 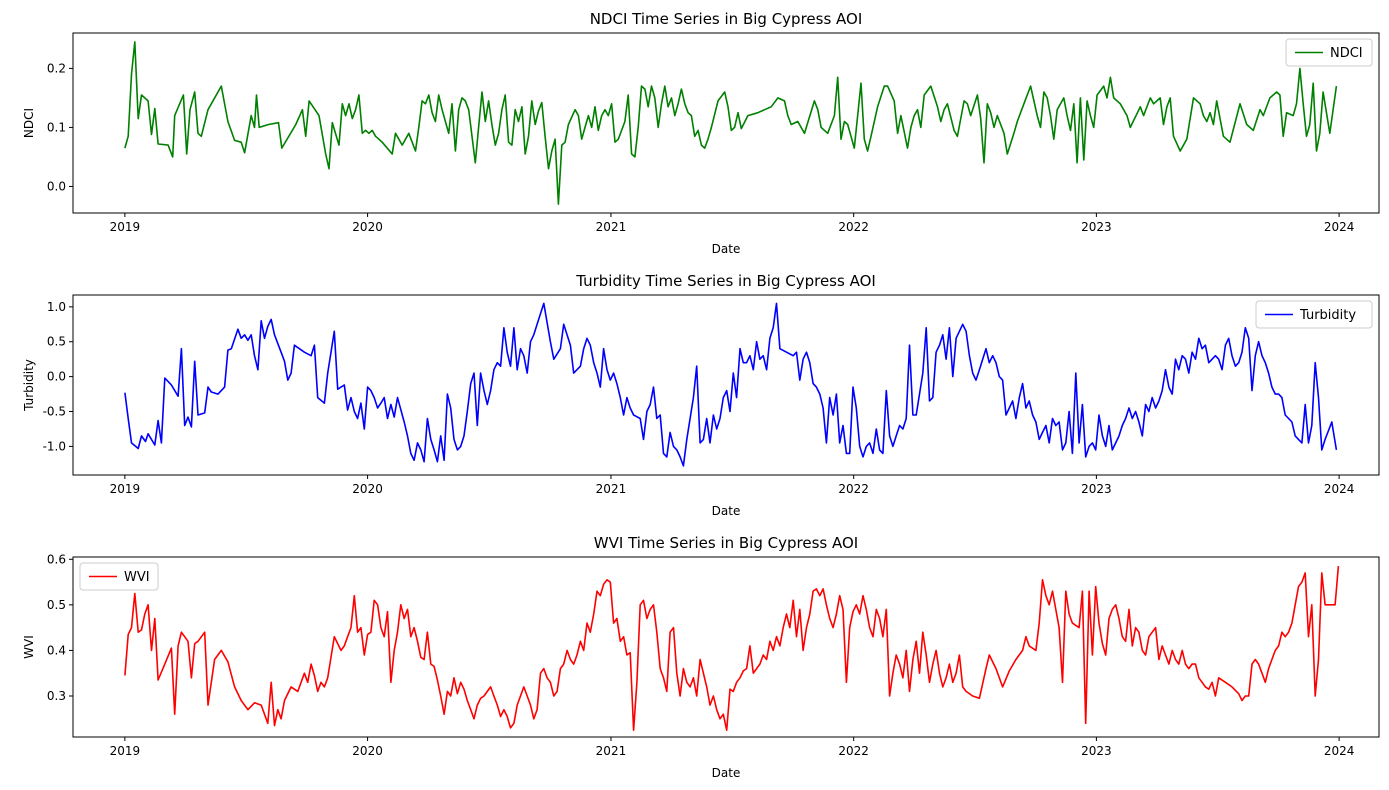 I want to click on legend-label: Turbidity, so click(x=1327, y=315).